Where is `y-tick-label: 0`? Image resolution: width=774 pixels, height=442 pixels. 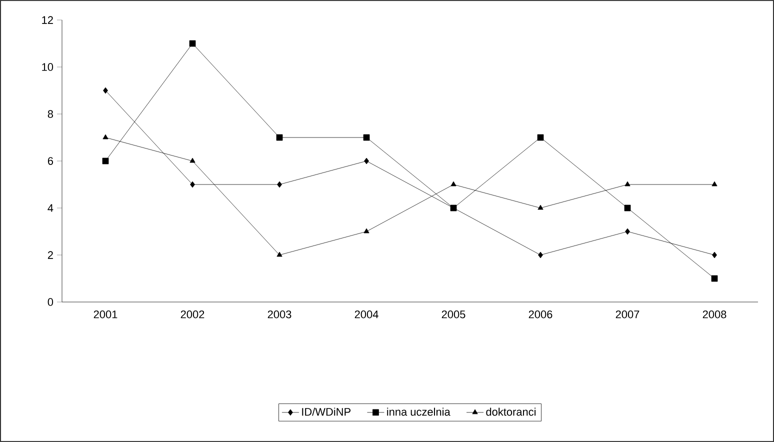 y-tick-label: 0 is located at coordinates (51, 302).